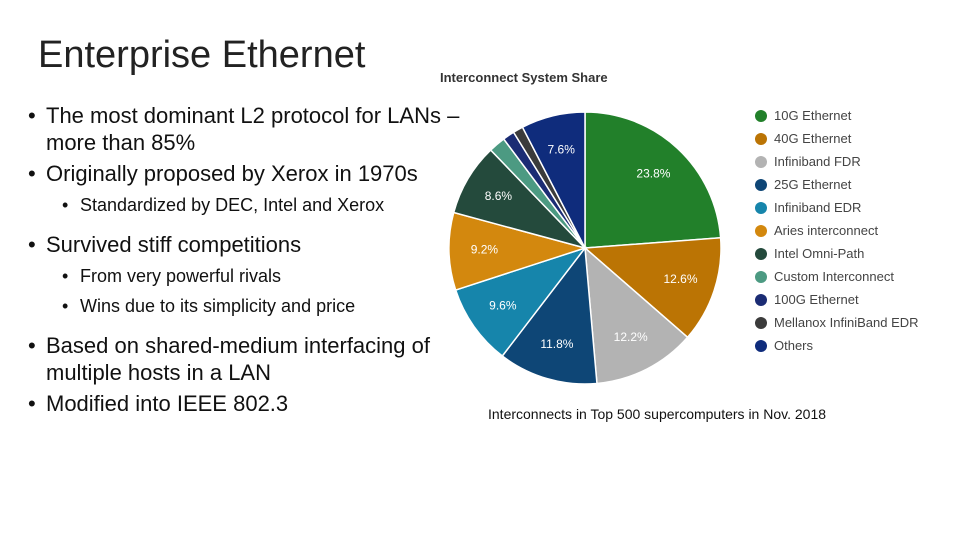 The image size is (960, 540). What do you see at coordinates (681, 279) in the screenshot?
I see `slice-label: 12.6%` at bounding box center [681, 279].